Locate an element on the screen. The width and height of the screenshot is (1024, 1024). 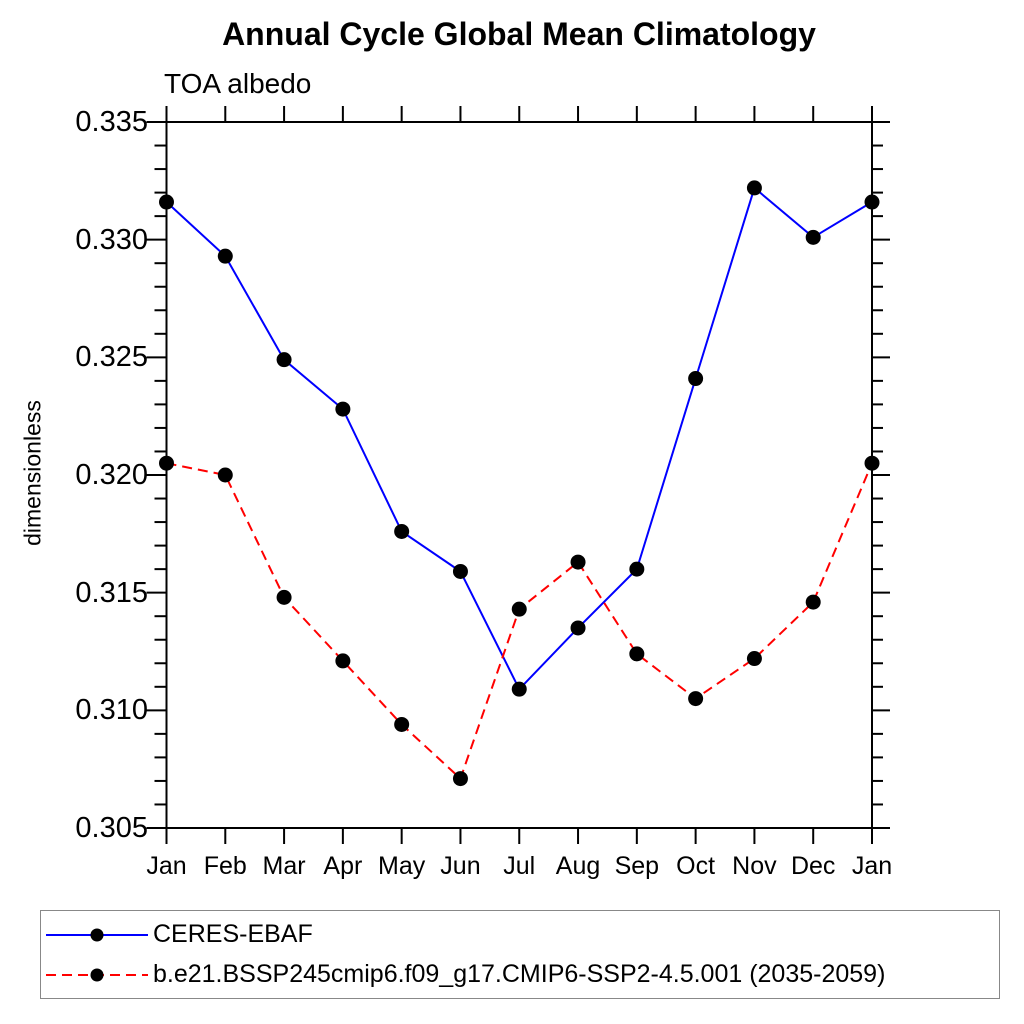
x-tick-label: Oct is located at coordinates (696, 866).